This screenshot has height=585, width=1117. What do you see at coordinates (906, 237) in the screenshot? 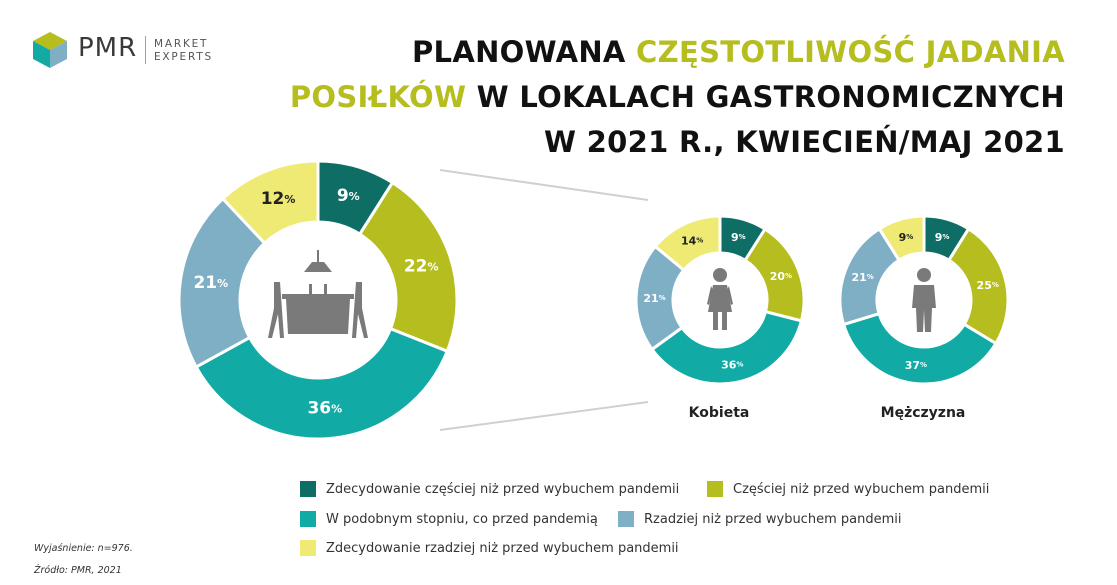
I see `donut-3-label-5: 9%` at bounding box center [906, 237].